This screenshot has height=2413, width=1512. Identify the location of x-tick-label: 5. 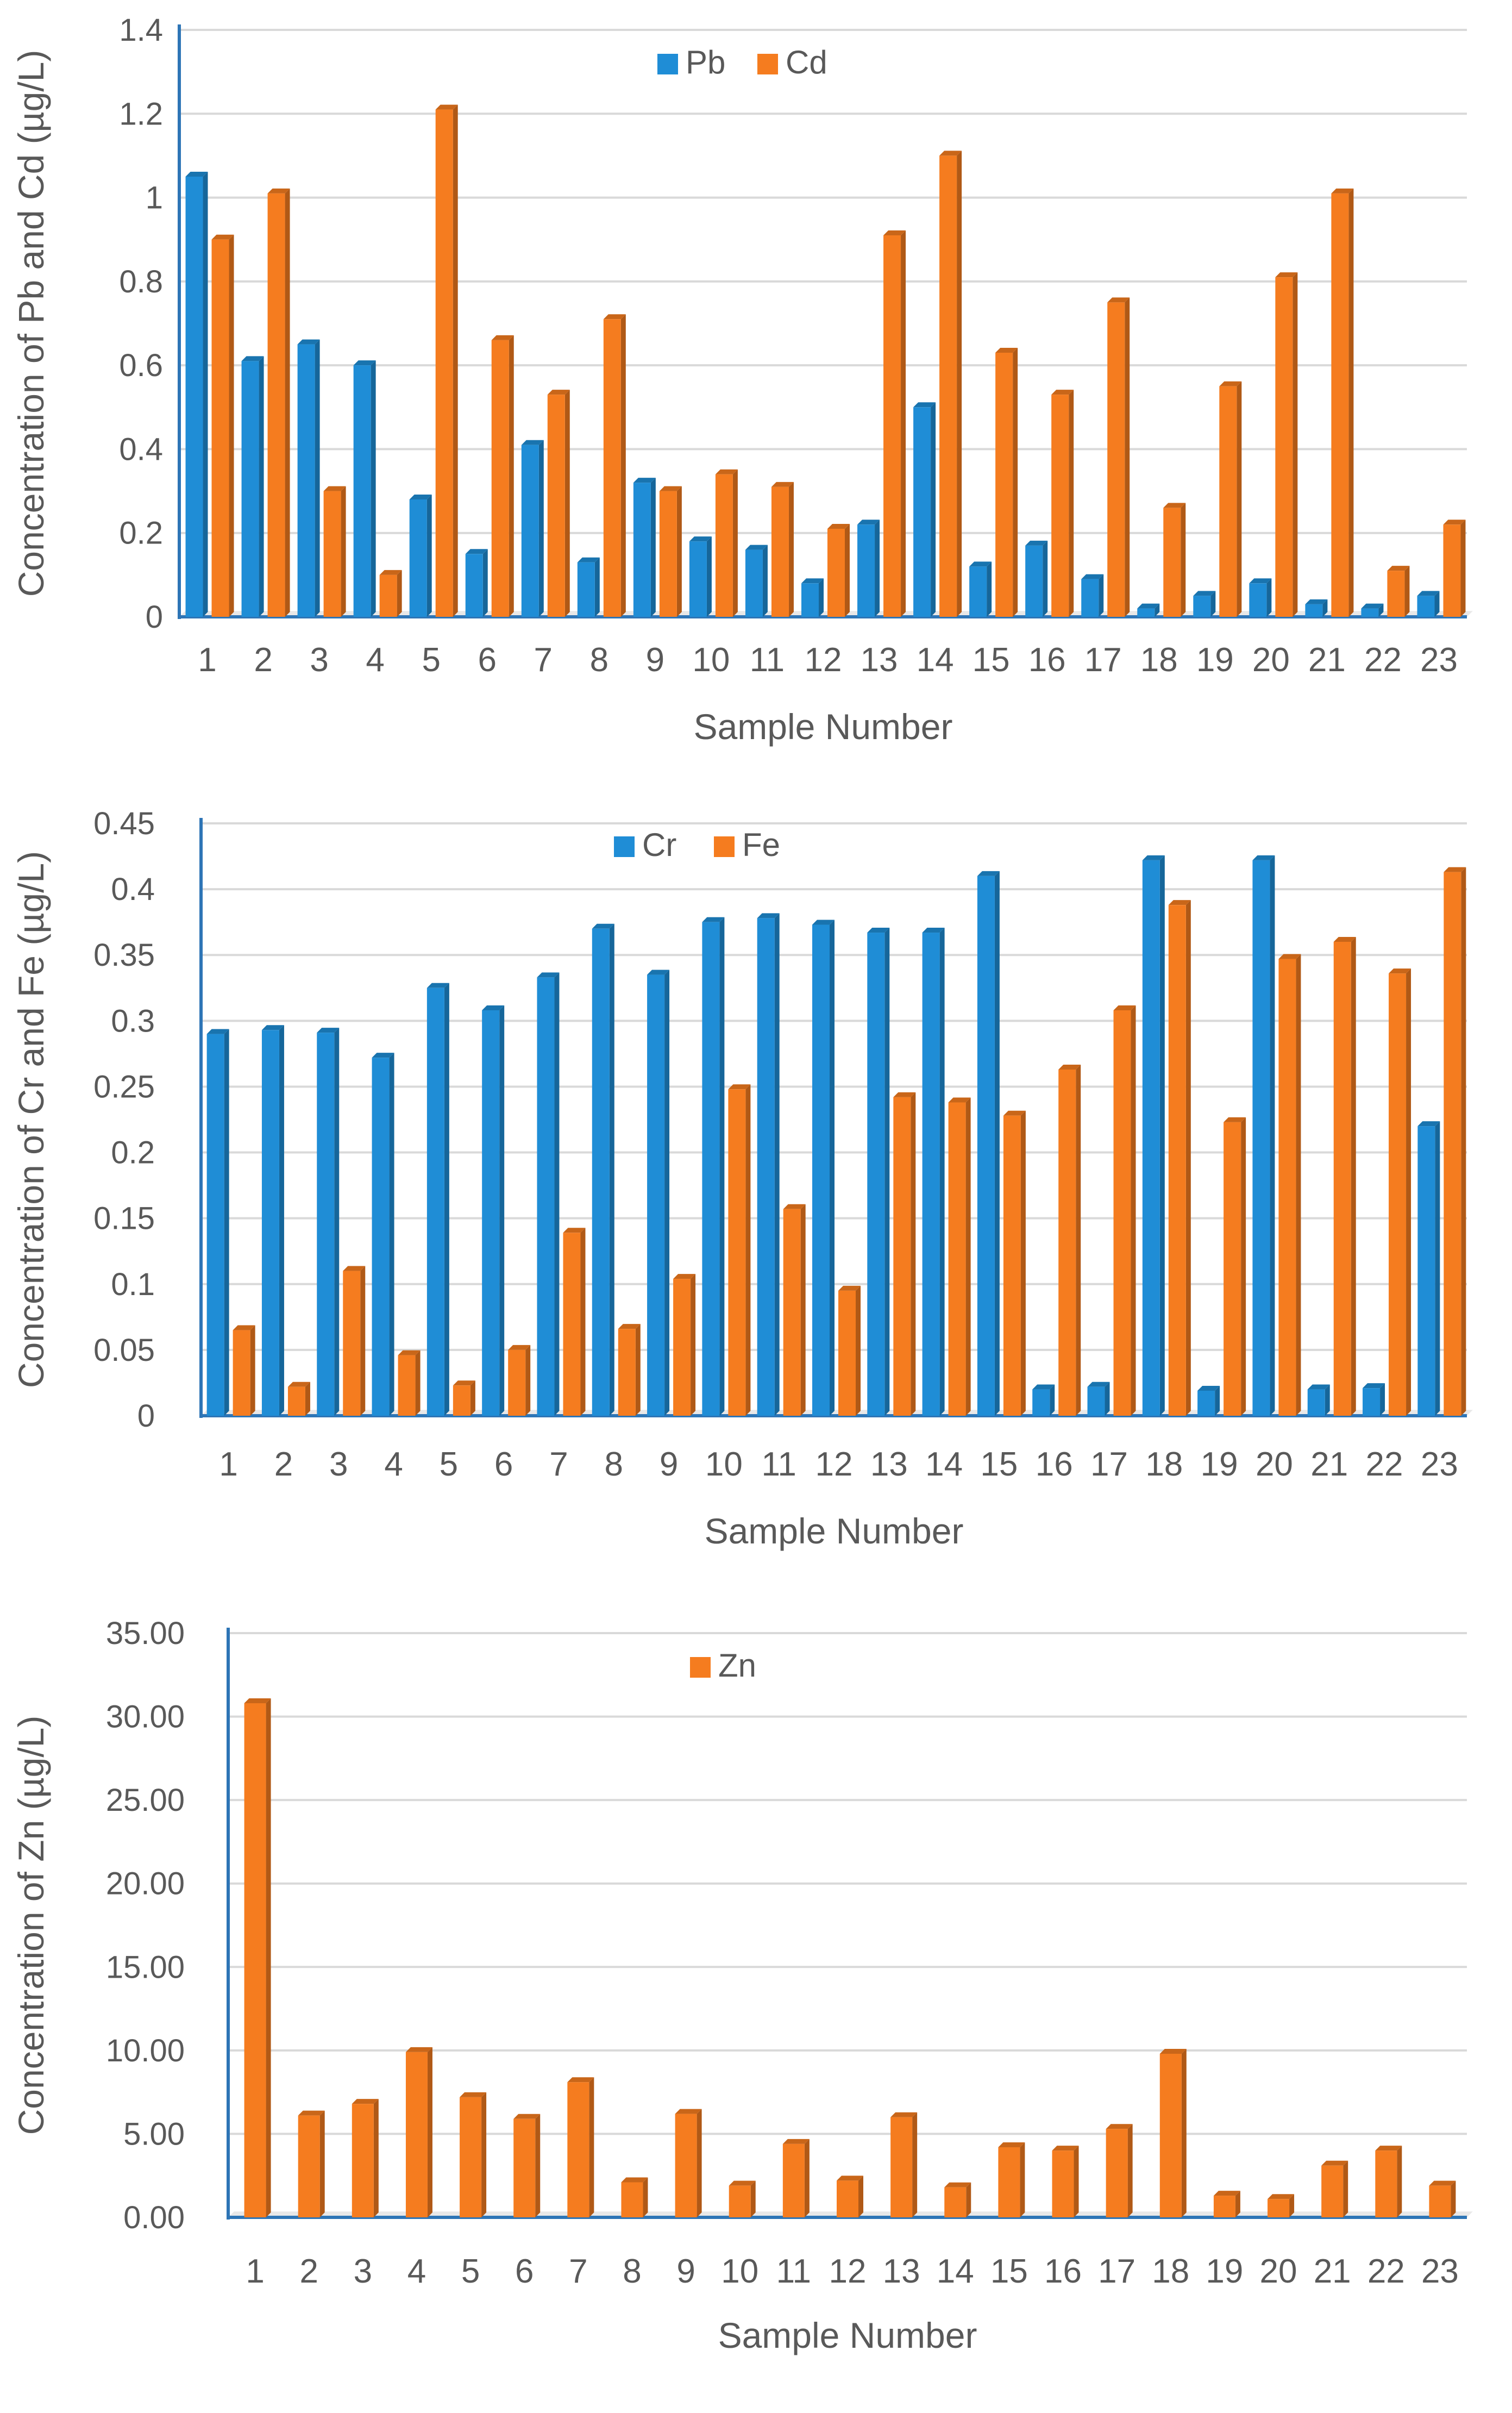
(449, 1464).